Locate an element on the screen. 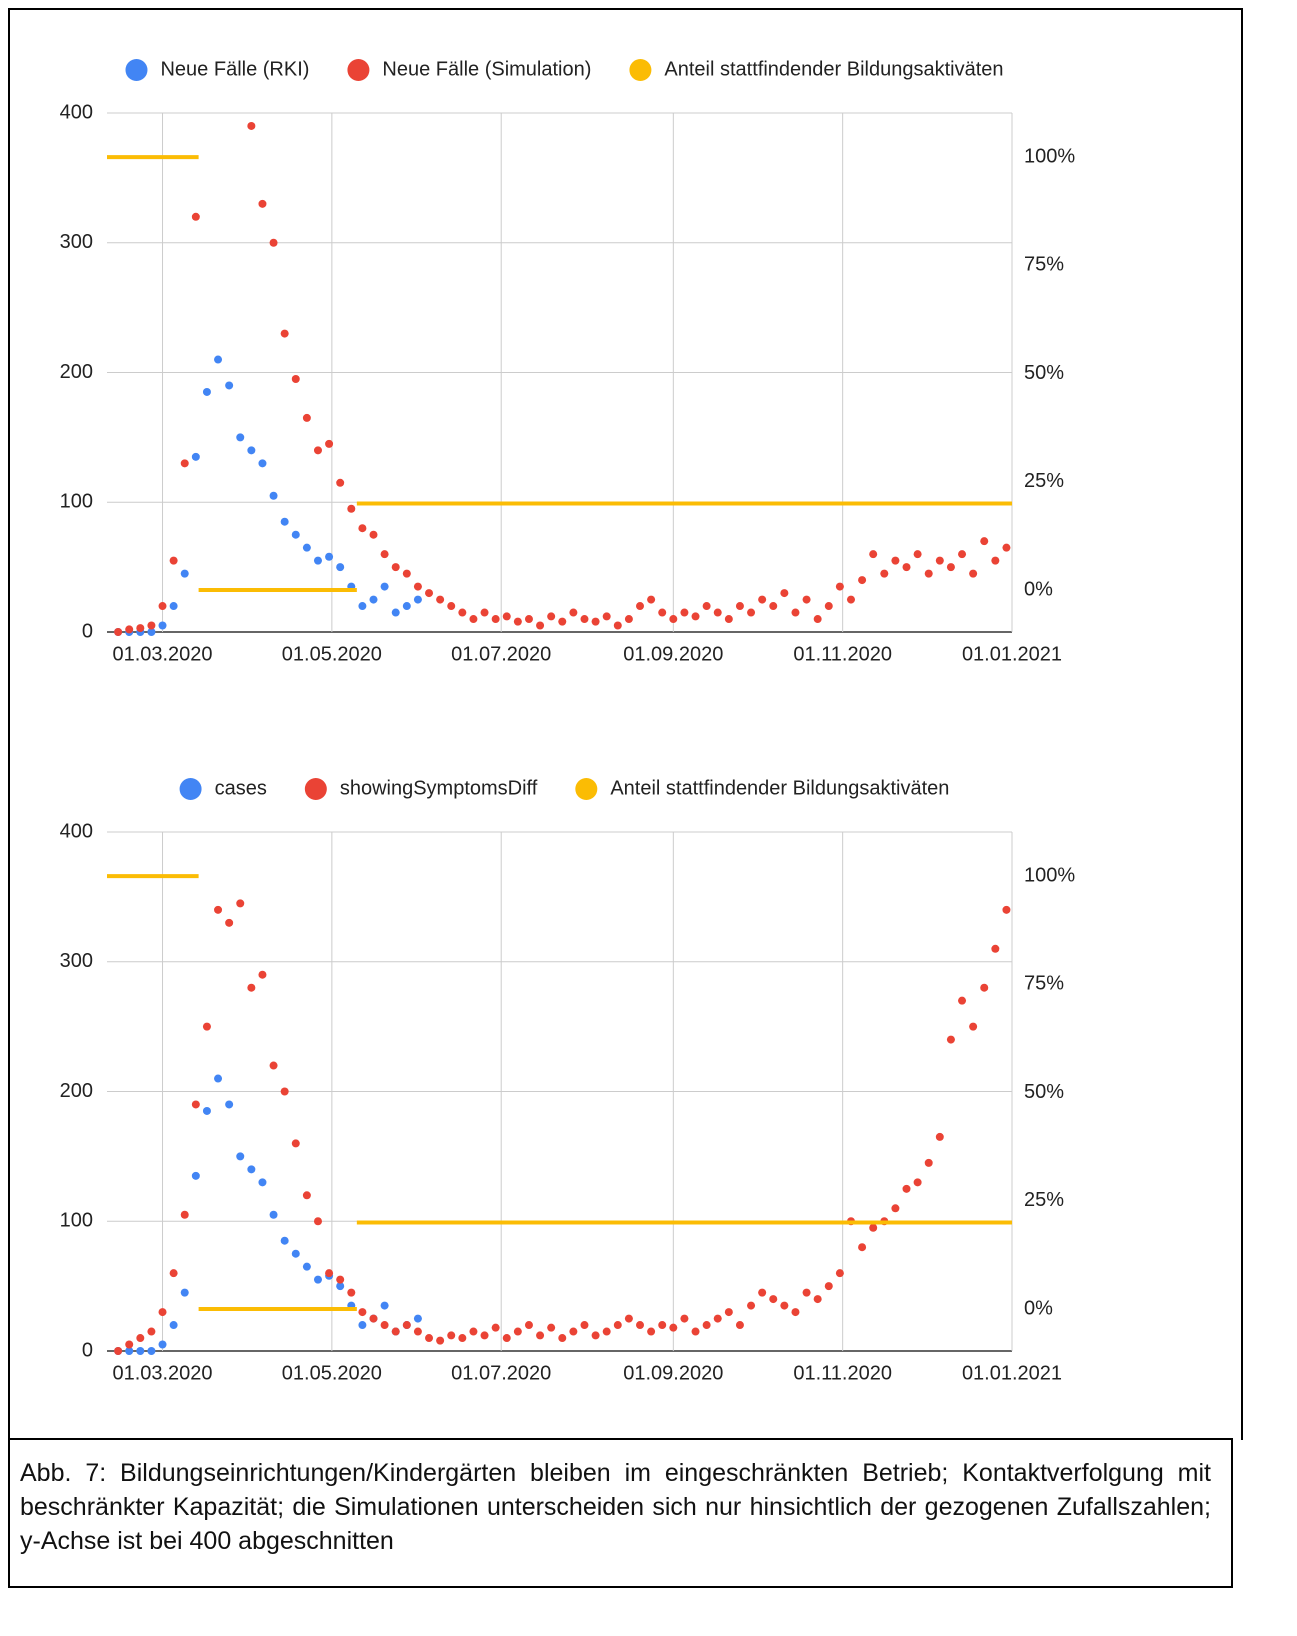 This screenshot has height=1636, width=1297. x-tick-label: 01.07.2020 is located at coordinates (501, 1373).